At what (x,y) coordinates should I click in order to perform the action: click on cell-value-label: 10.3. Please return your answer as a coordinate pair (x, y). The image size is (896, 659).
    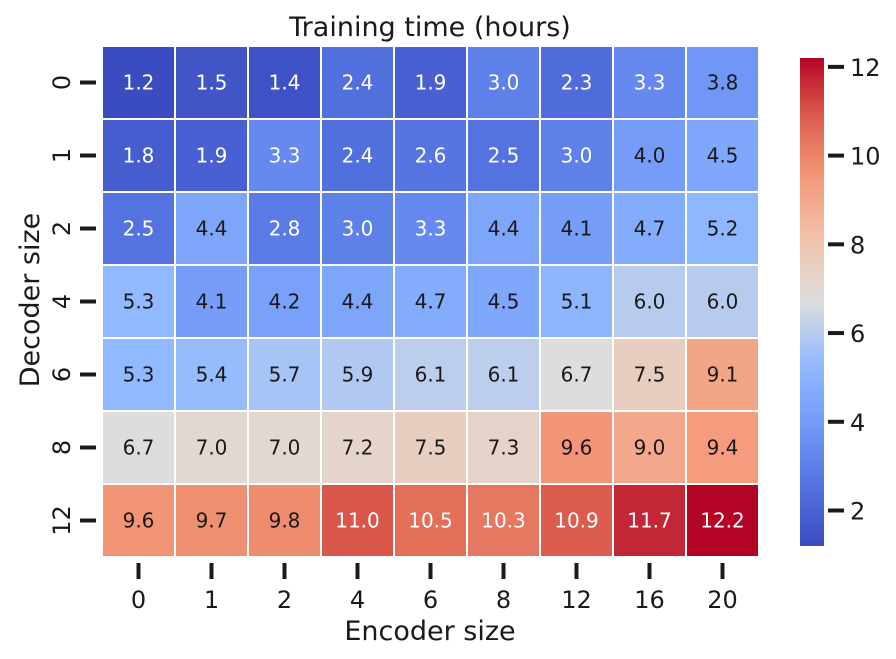
    Looking at the image, I should click on (503, 521).